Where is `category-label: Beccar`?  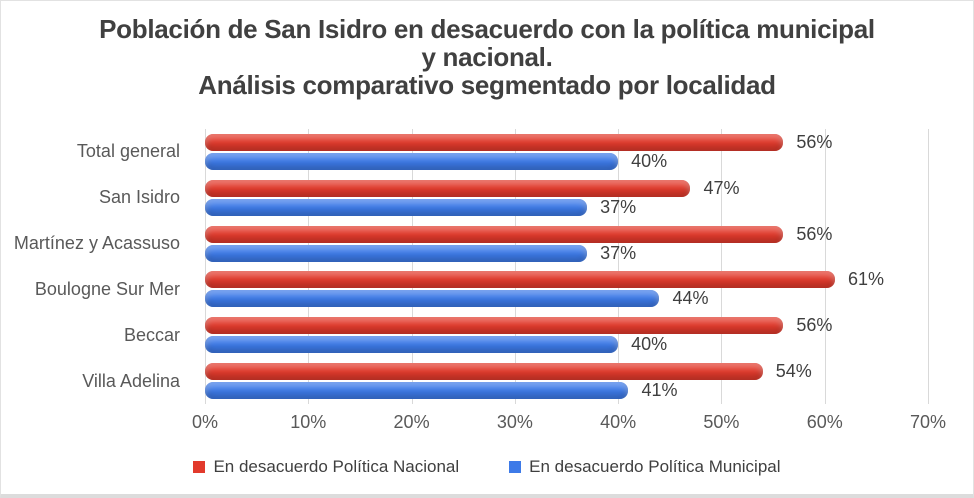 category-label: Beccar is located at coordinates (151, 334).